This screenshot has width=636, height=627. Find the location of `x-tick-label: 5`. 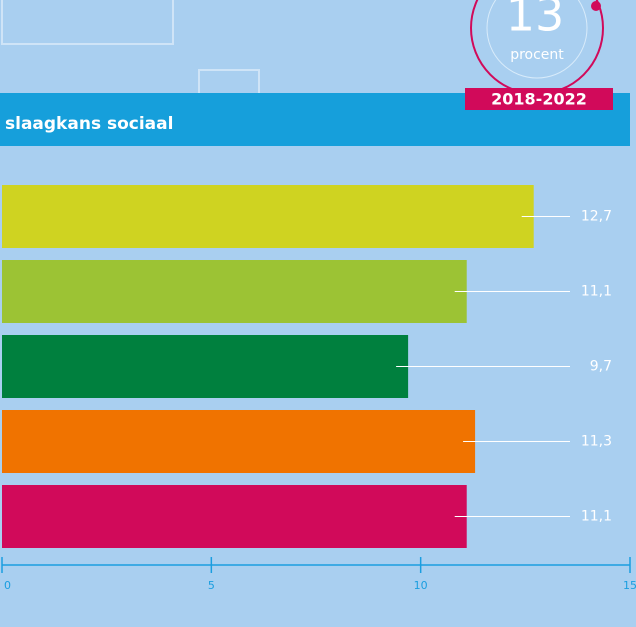

x-tick-label: 5 is located at coordinates (211, 585).